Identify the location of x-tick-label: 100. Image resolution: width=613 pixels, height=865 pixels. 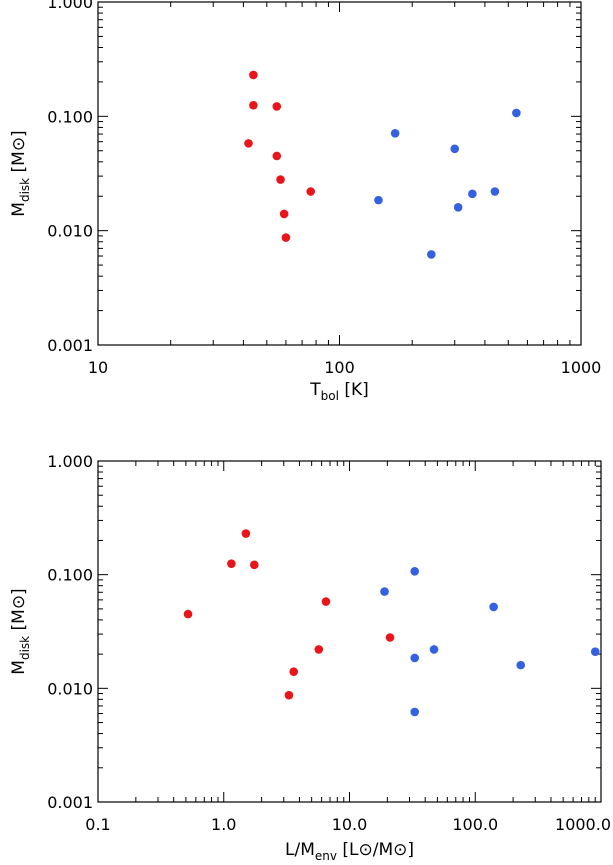
(339, 367).